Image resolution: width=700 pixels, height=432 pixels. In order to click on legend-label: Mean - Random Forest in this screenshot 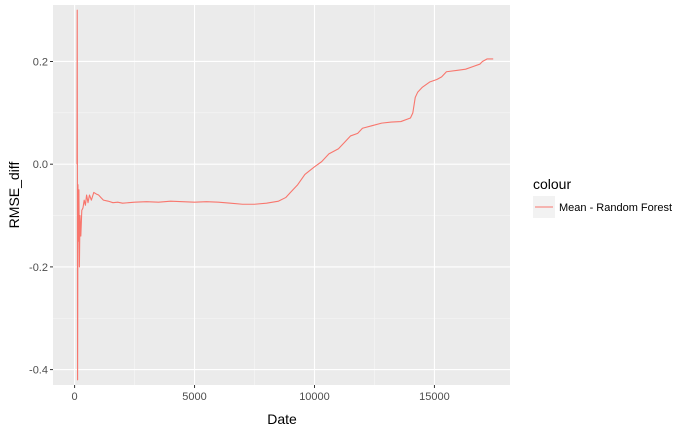, I will do `click(615, 208)`.